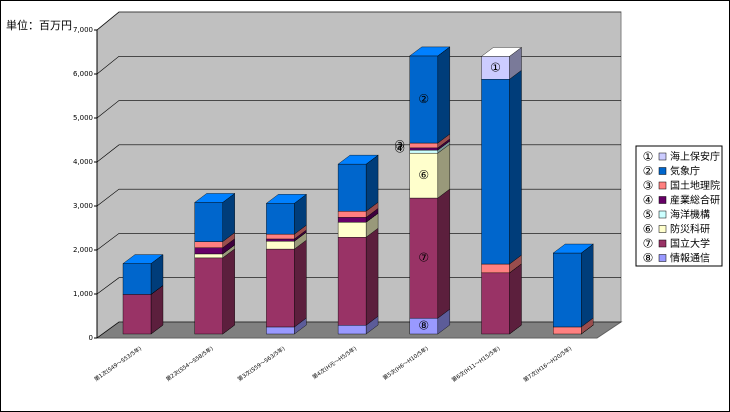 The height and width of the screenshot is (412, 730). Describe the element at coordinates (83, 206) in the screenshot. I see `y-tick-label: 3,000` at that location.